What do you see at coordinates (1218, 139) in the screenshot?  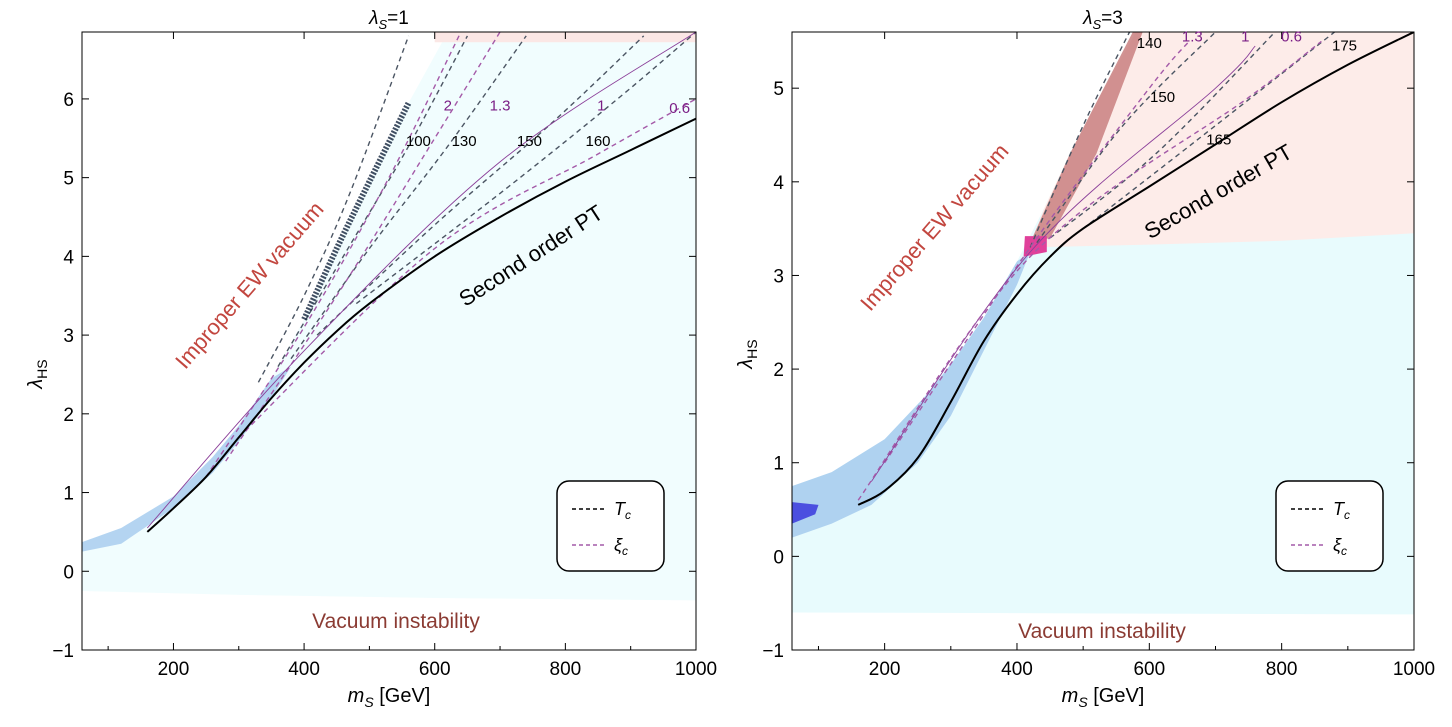 I see `tc-label-165: 165` at bounding box center [1218, 139].